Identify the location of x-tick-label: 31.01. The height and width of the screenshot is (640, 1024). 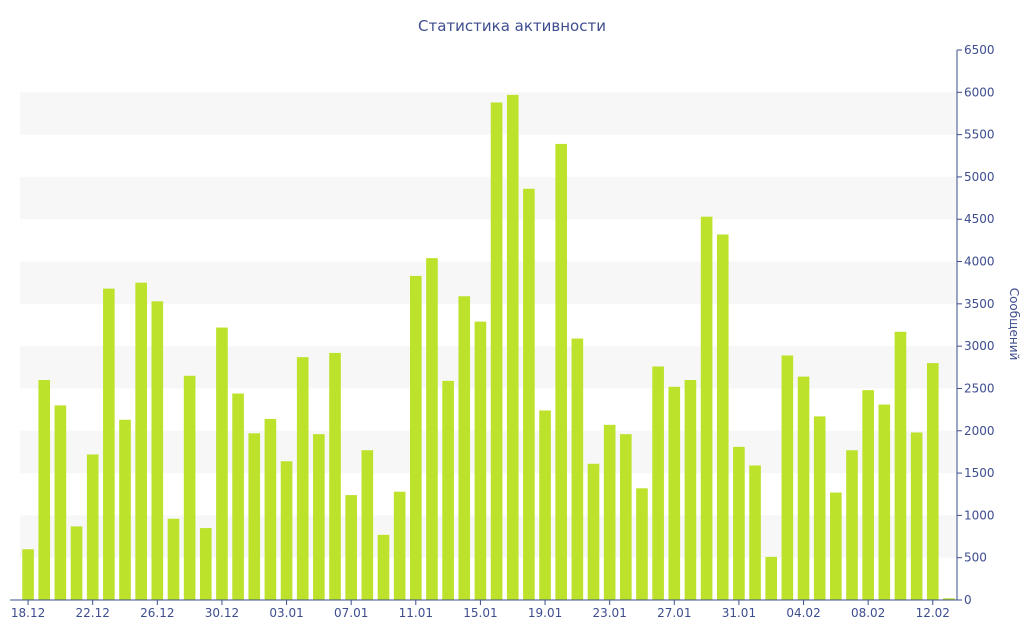
(739, 613).